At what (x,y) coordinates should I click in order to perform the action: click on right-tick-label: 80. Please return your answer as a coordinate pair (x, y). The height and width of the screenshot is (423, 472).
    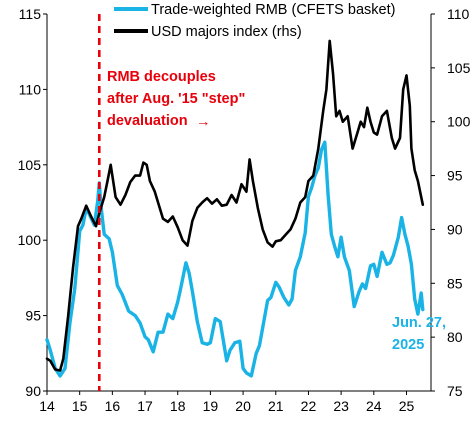
    Looking at the image, I should click on (455, 337).